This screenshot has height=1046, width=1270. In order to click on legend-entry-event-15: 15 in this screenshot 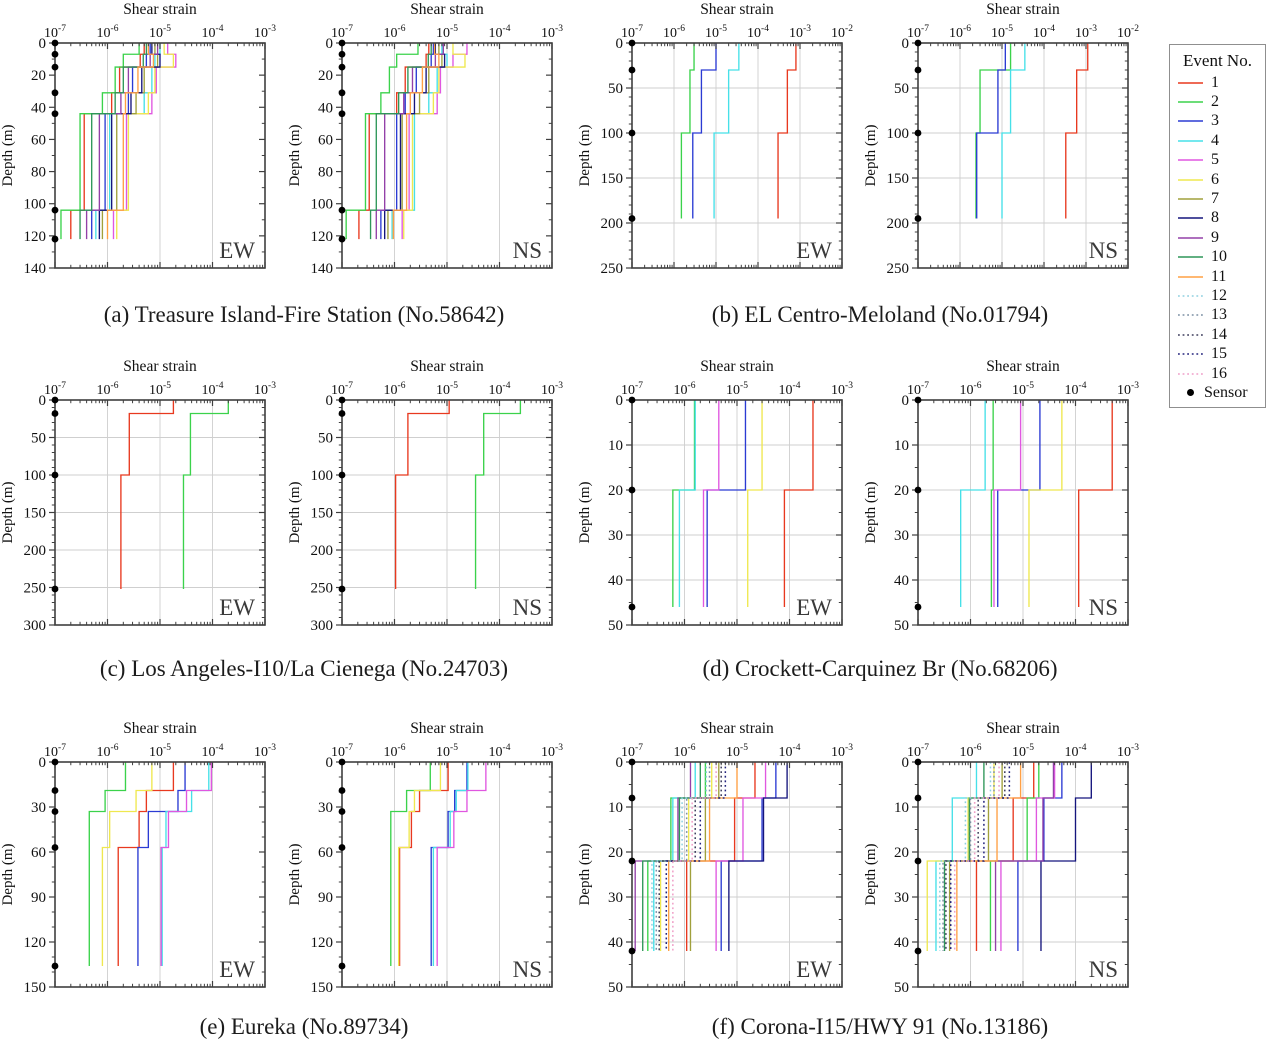, I will do `click(1217, 353)`.